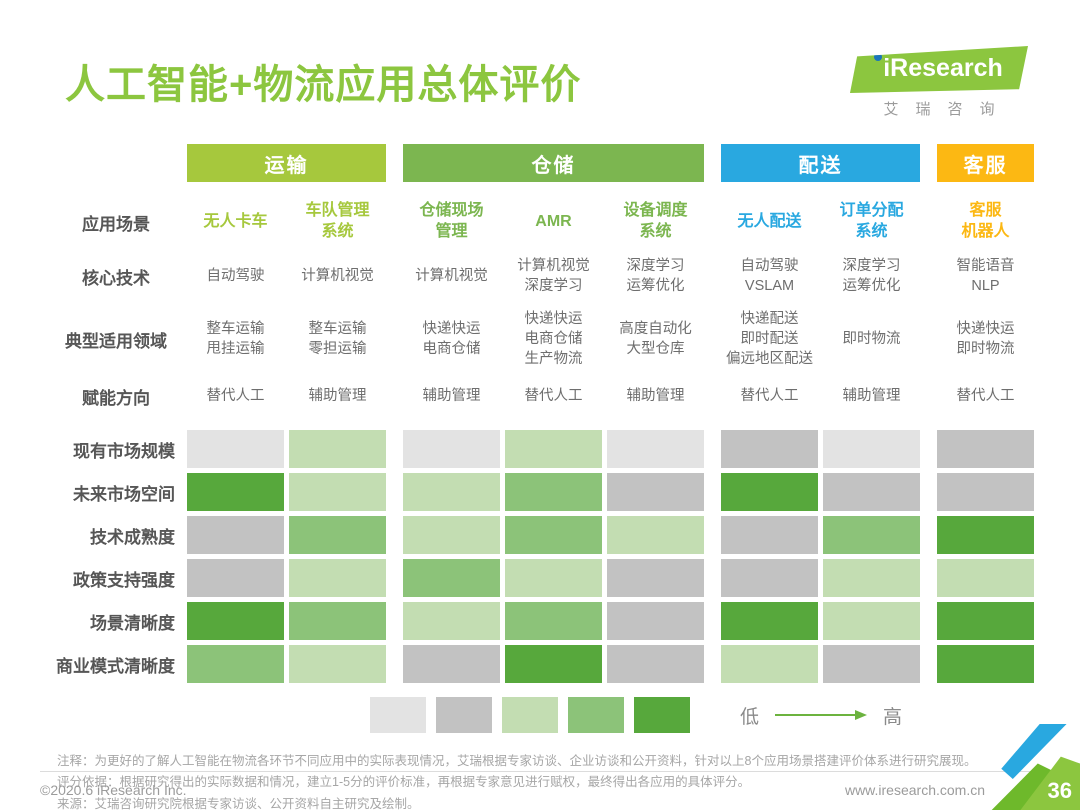 The height and width of the screenshot is (810, 1080). I want to click on fields-cell: 整车运输 零担运输, so click(337, 338).